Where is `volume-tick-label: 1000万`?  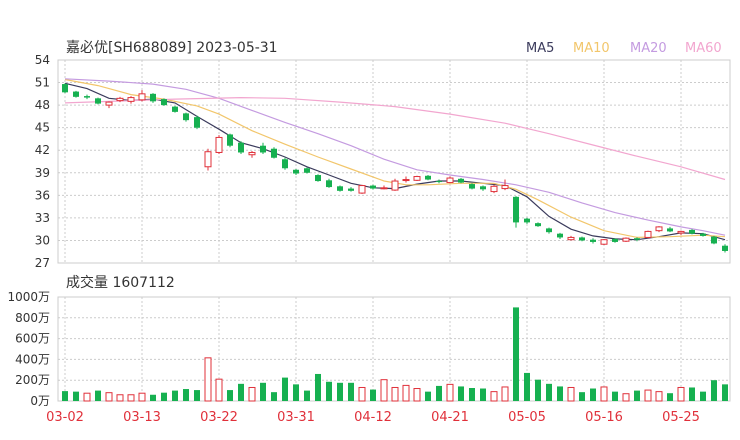
volume-tick-label: 1000万 is located at coordinates (28, 297).